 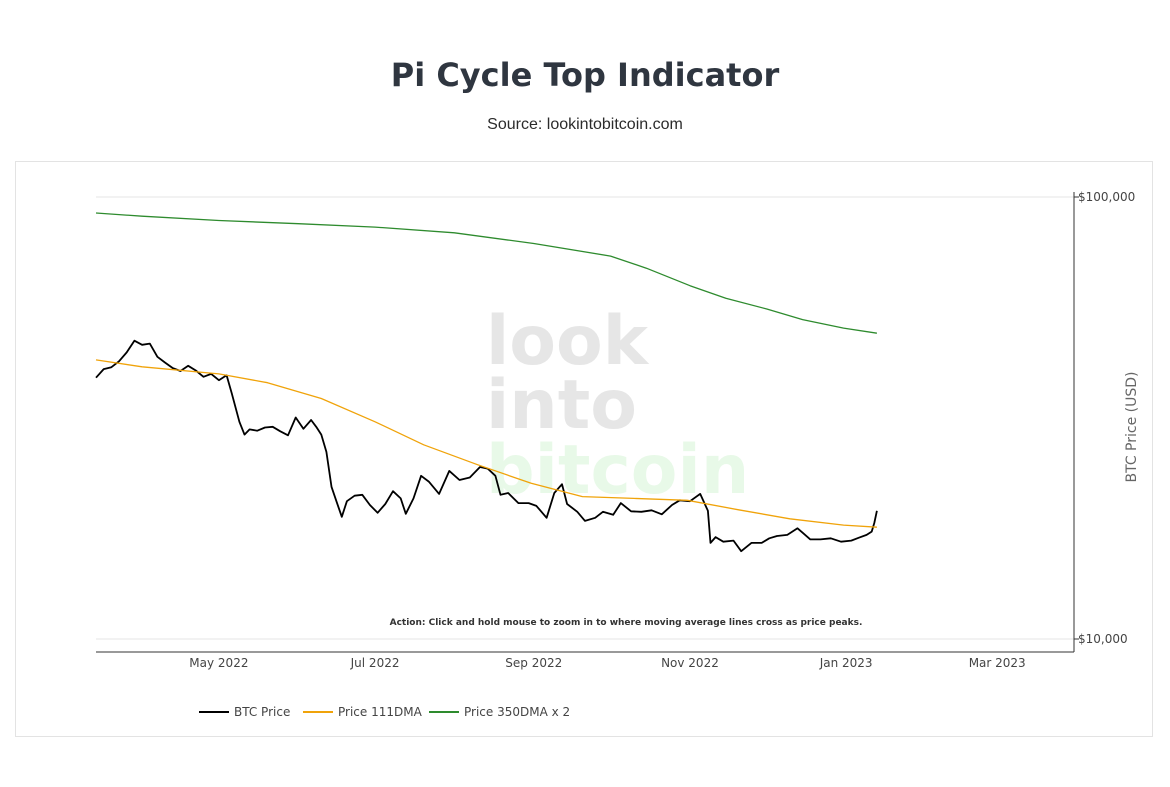 I want to click on series-line-price-111dma, so click(x=486, y=443).